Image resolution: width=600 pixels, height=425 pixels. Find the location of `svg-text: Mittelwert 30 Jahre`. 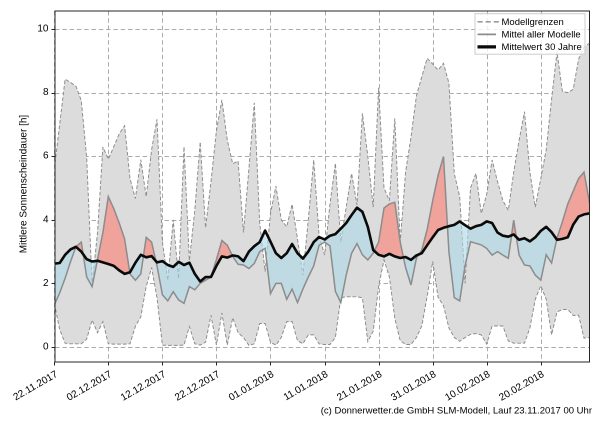

svg-text: Mittelwert 30 Jahre is located at coordinates (542, 47).